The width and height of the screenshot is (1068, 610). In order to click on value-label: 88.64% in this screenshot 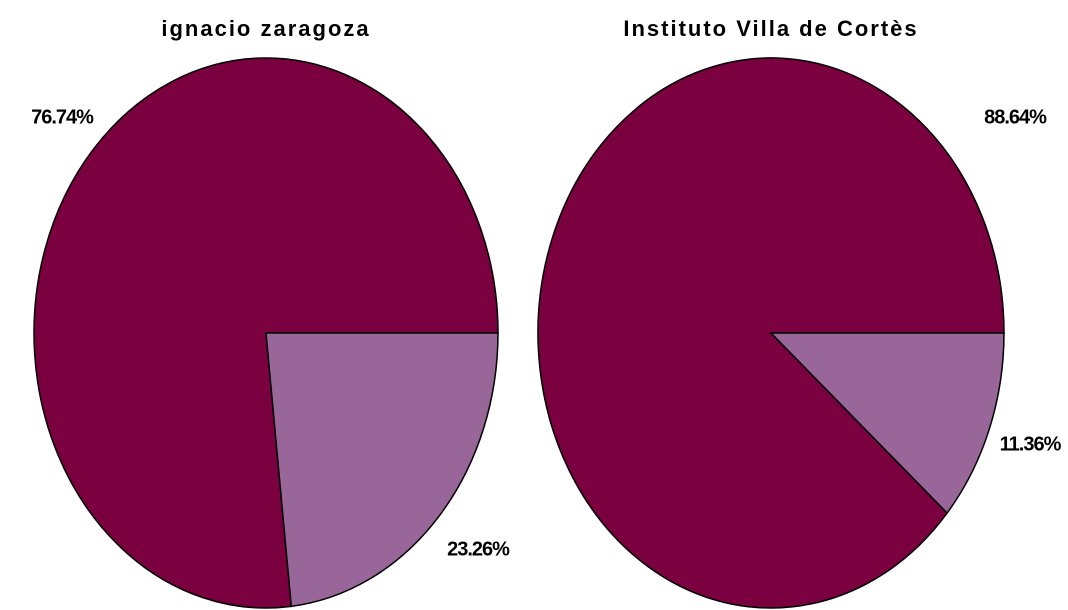, I will do `click(1015, 117)`.